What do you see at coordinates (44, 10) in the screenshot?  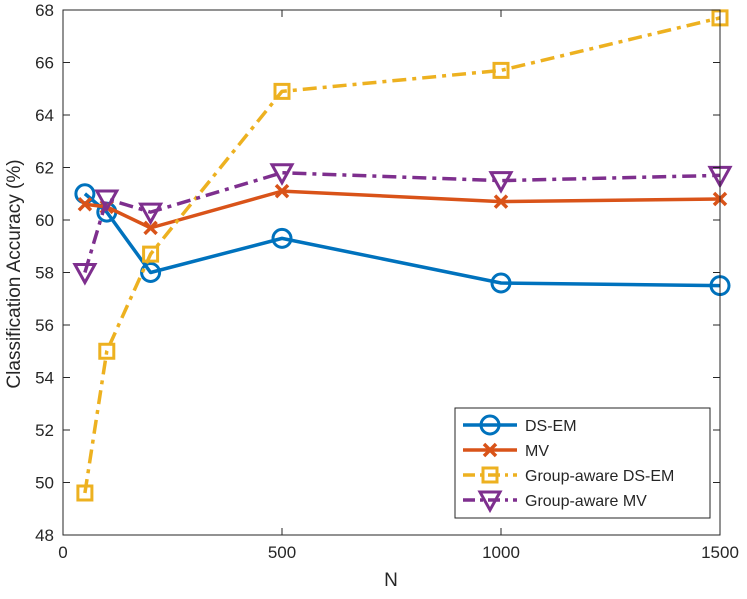 I see `y-tick-label: 68` at bounding box center [44, 10].